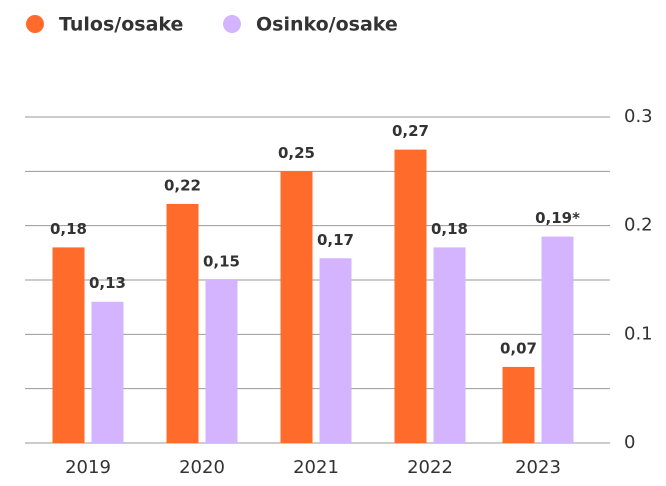 This screenshot has width=666, height=486. Describe the element at coordinates (430, 467) in the screenshot. I see `x-tick-label: 2022` at that location.